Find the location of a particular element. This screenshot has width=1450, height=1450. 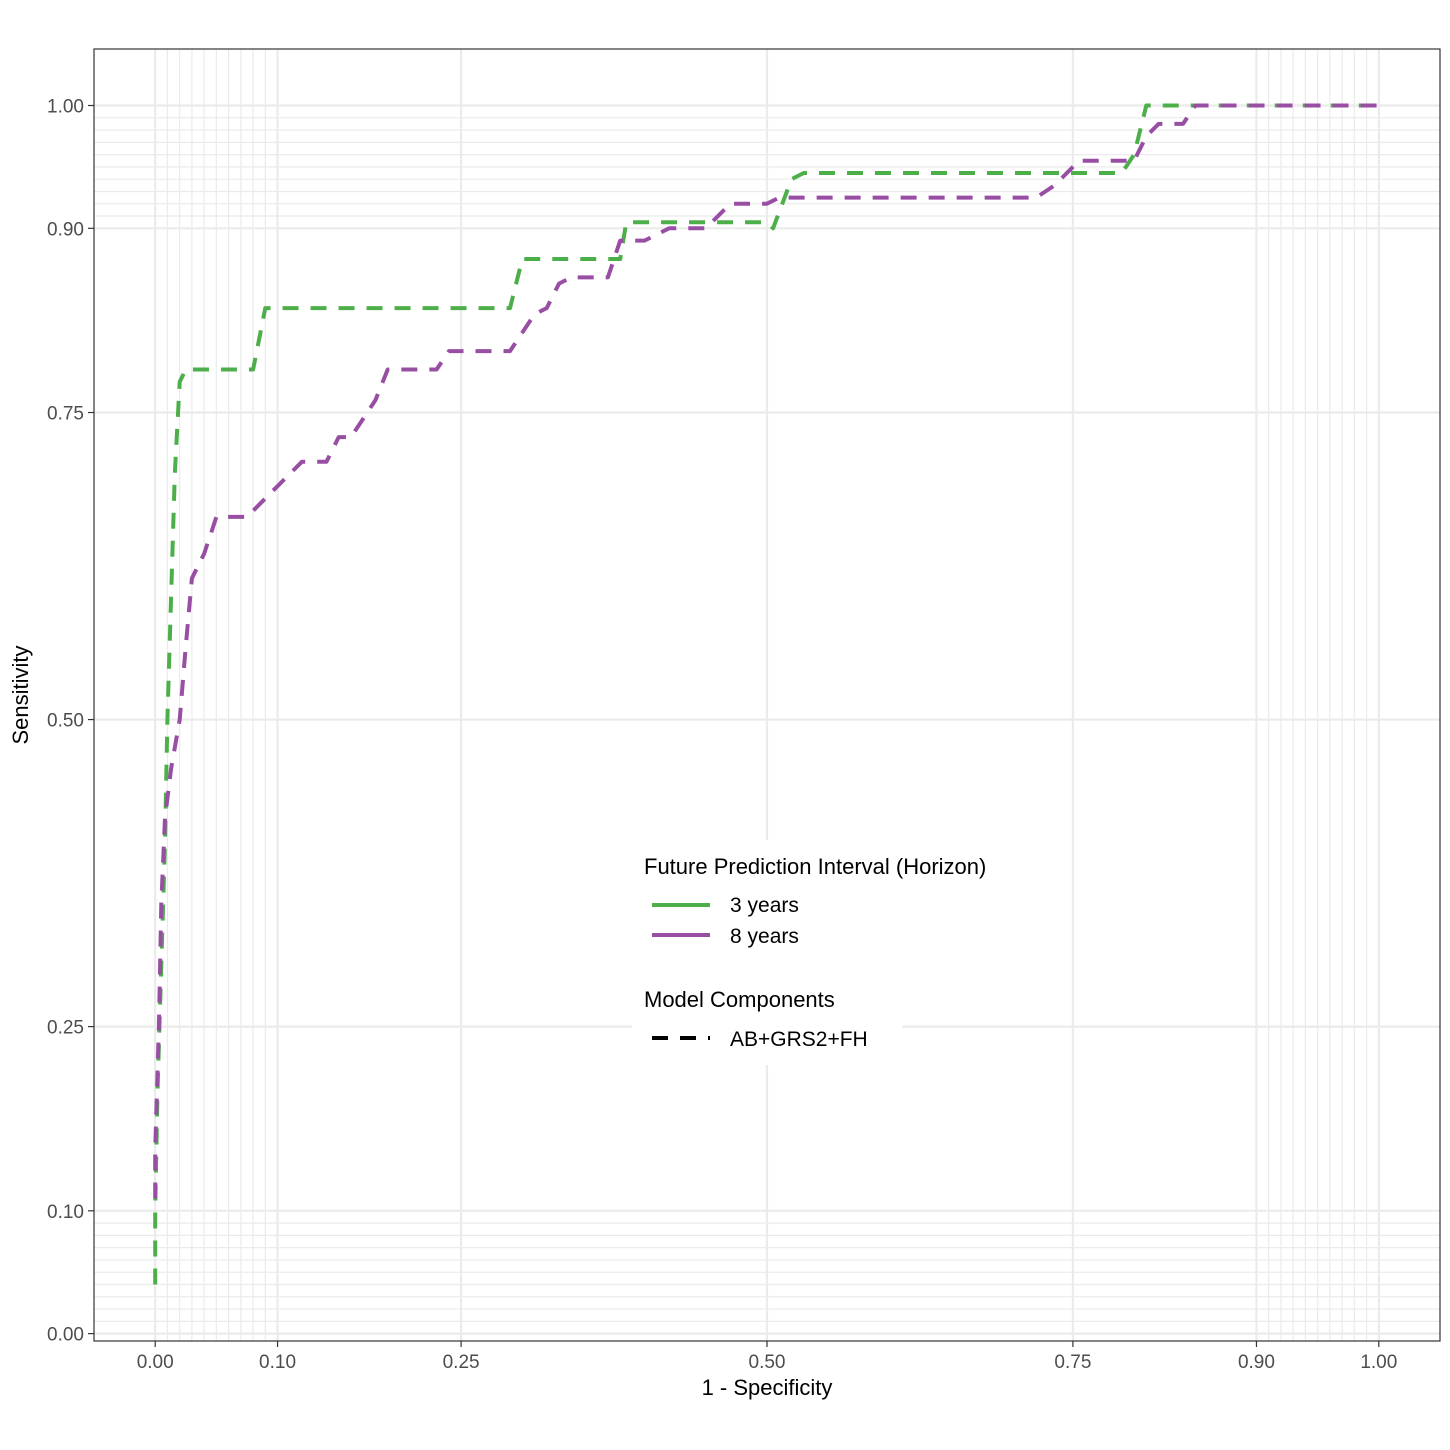

x-axis-ticks: 0.00 0.10 0.25 0.50 0.75 0.90 1.00 is located at coordinates (767, 1357).